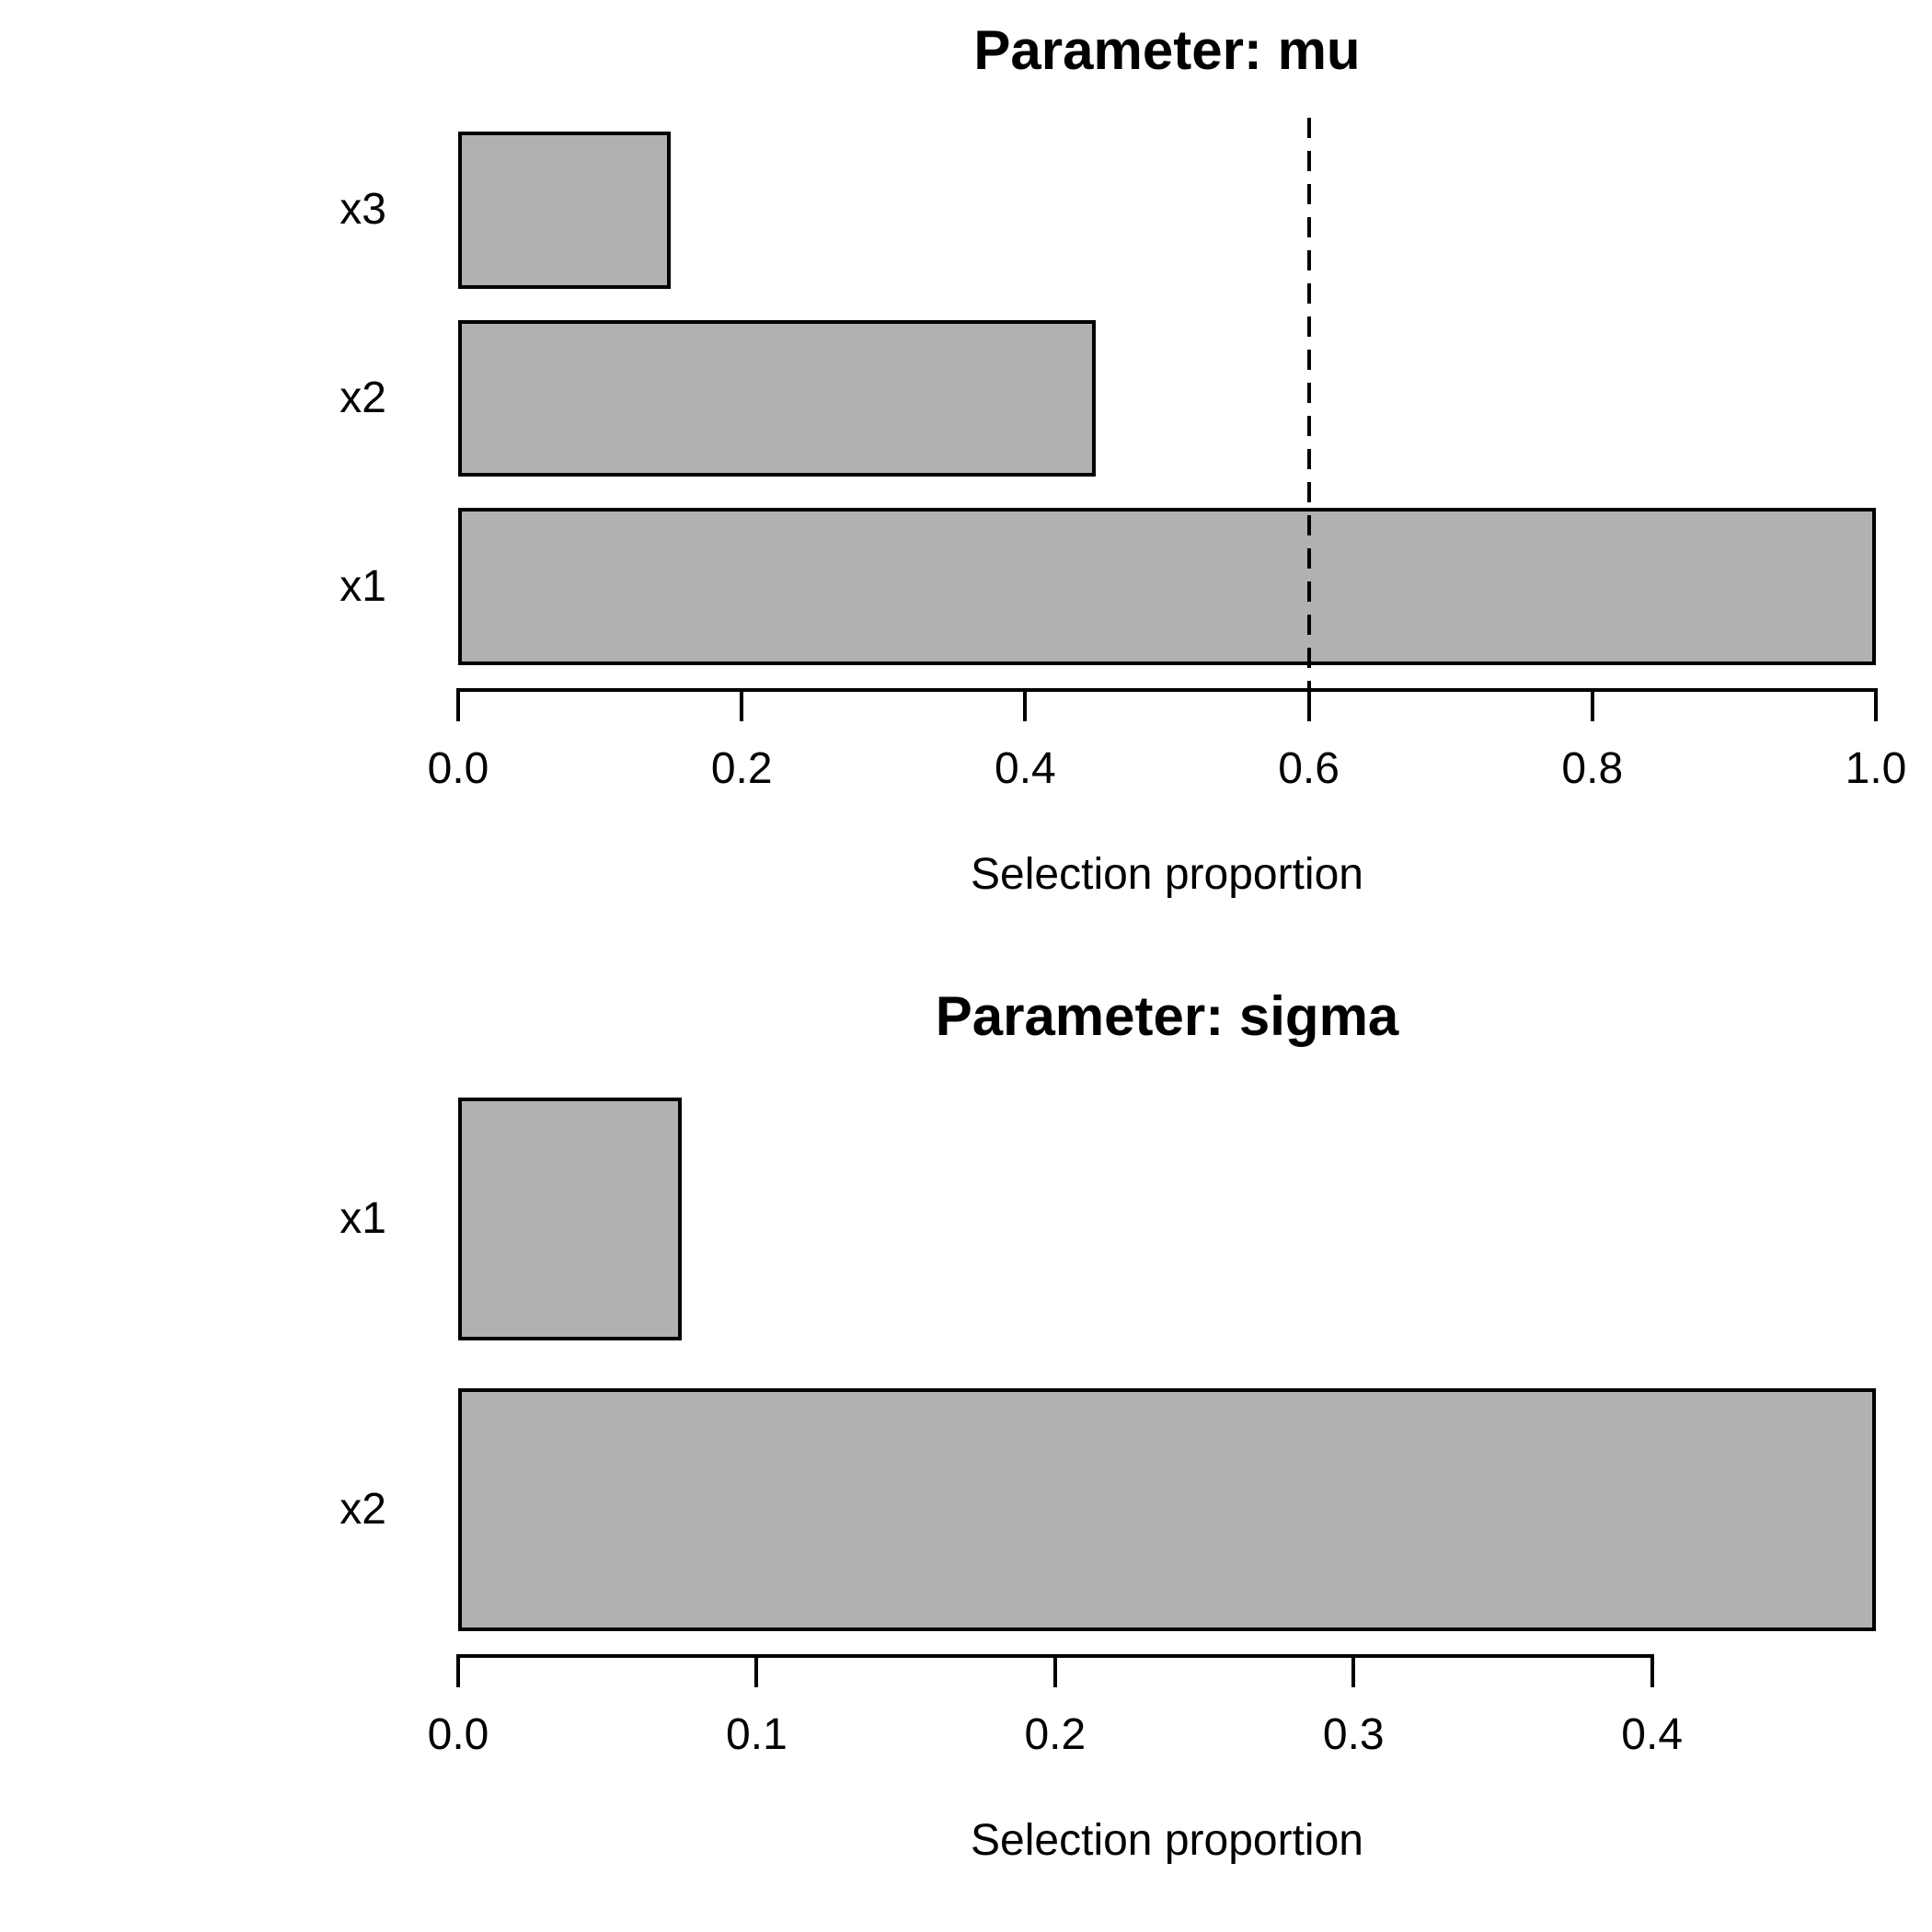 Image resolution: width=1932 pixels, height=1932 pixels. Describe the element at coordinates (1353, 1734) in the screenshot. I see `x-axis-tick-label: 0.3` at that location.